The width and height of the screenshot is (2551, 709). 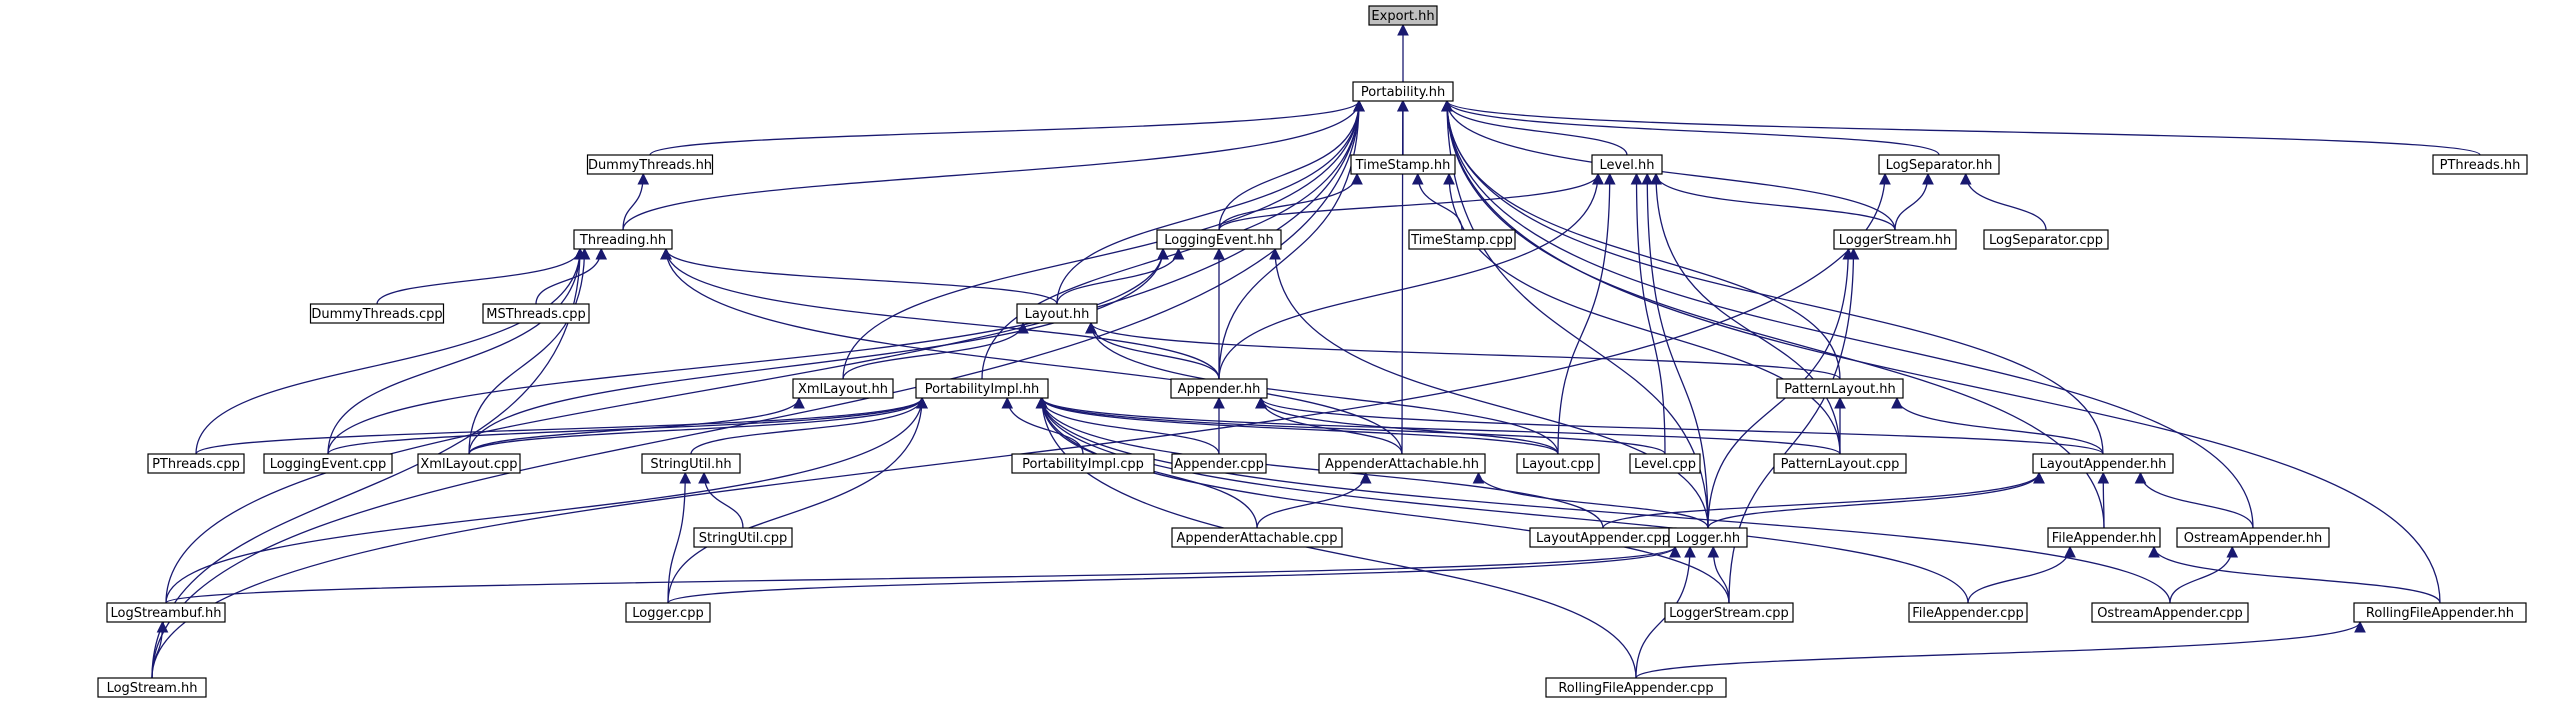 I want to click on node-xmllayout-hh: XmlLayout.hh, so click(x=843, y=388).